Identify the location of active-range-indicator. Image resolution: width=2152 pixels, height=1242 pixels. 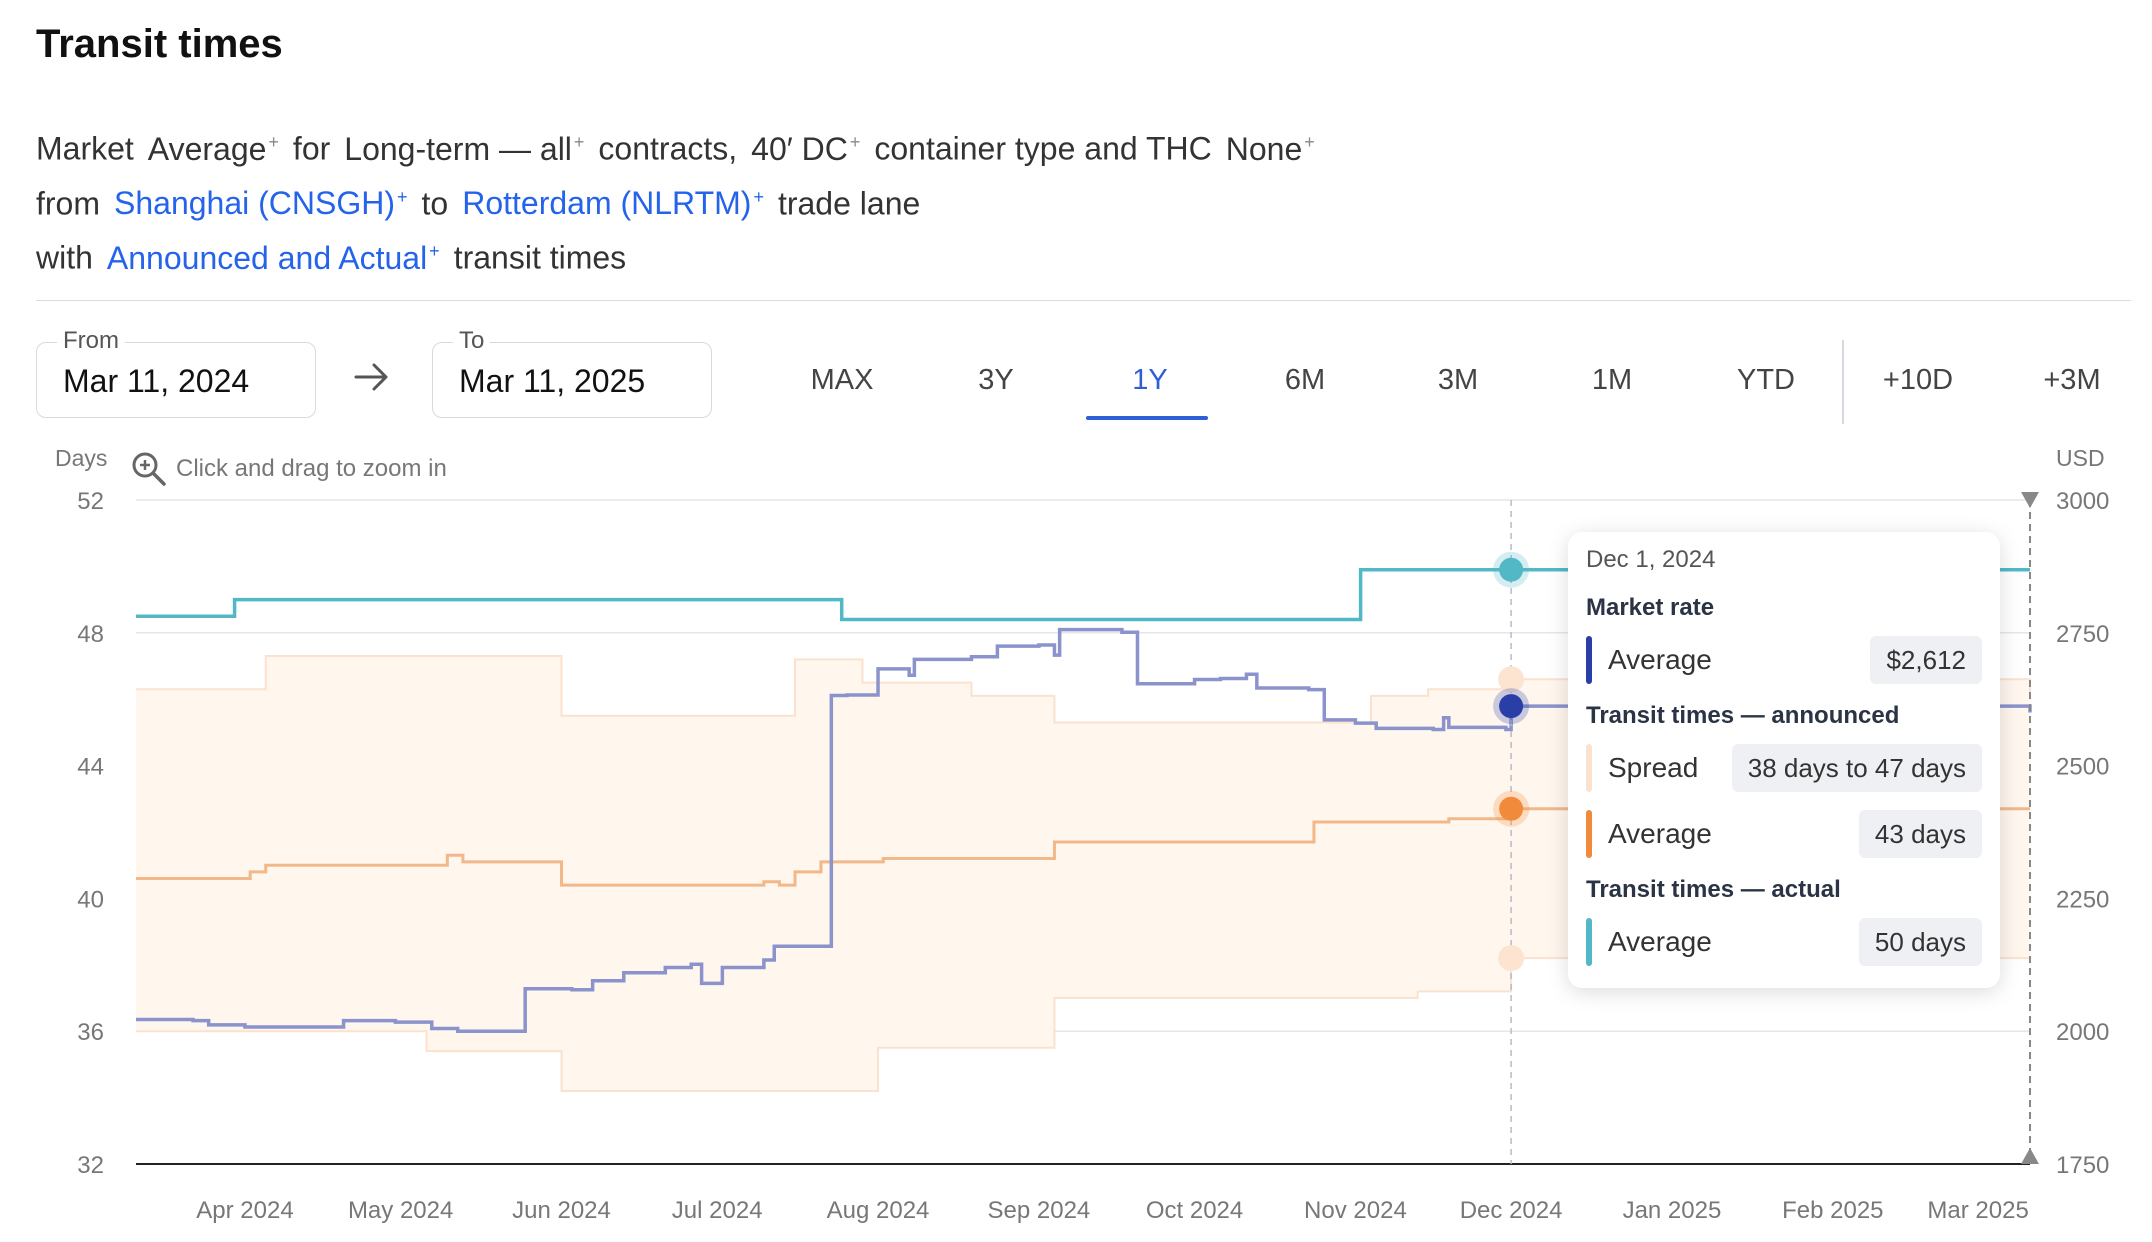
(1147, 418).